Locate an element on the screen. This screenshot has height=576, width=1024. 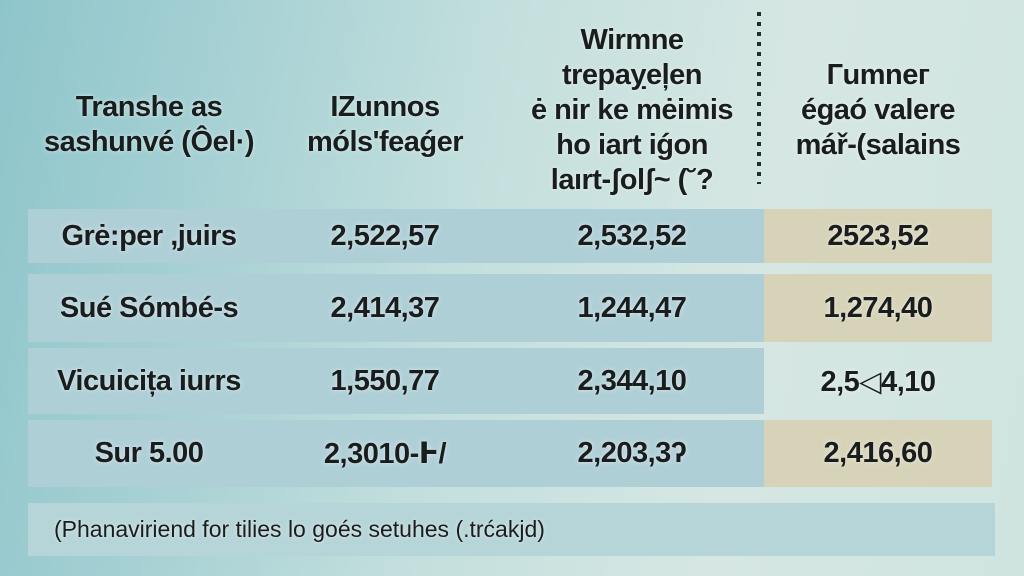
column-header-1: Transhe as sashunvé (Ôel·) is located at coordinates (149, 104).